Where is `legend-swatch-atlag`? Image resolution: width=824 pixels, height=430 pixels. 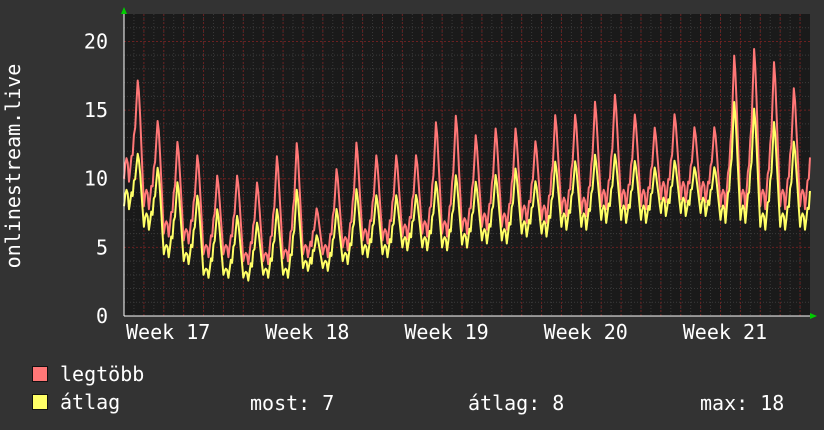
legend-swatch-atlag is located at coordinates (40, 402).